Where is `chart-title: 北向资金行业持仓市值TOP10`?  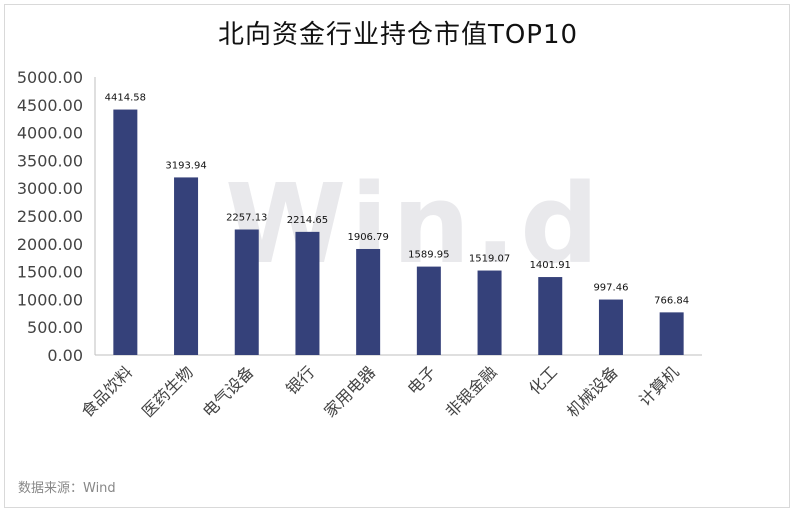 chart-title: 北向资金行业持仓市值TOP10 is located at coordinates (398, 35).